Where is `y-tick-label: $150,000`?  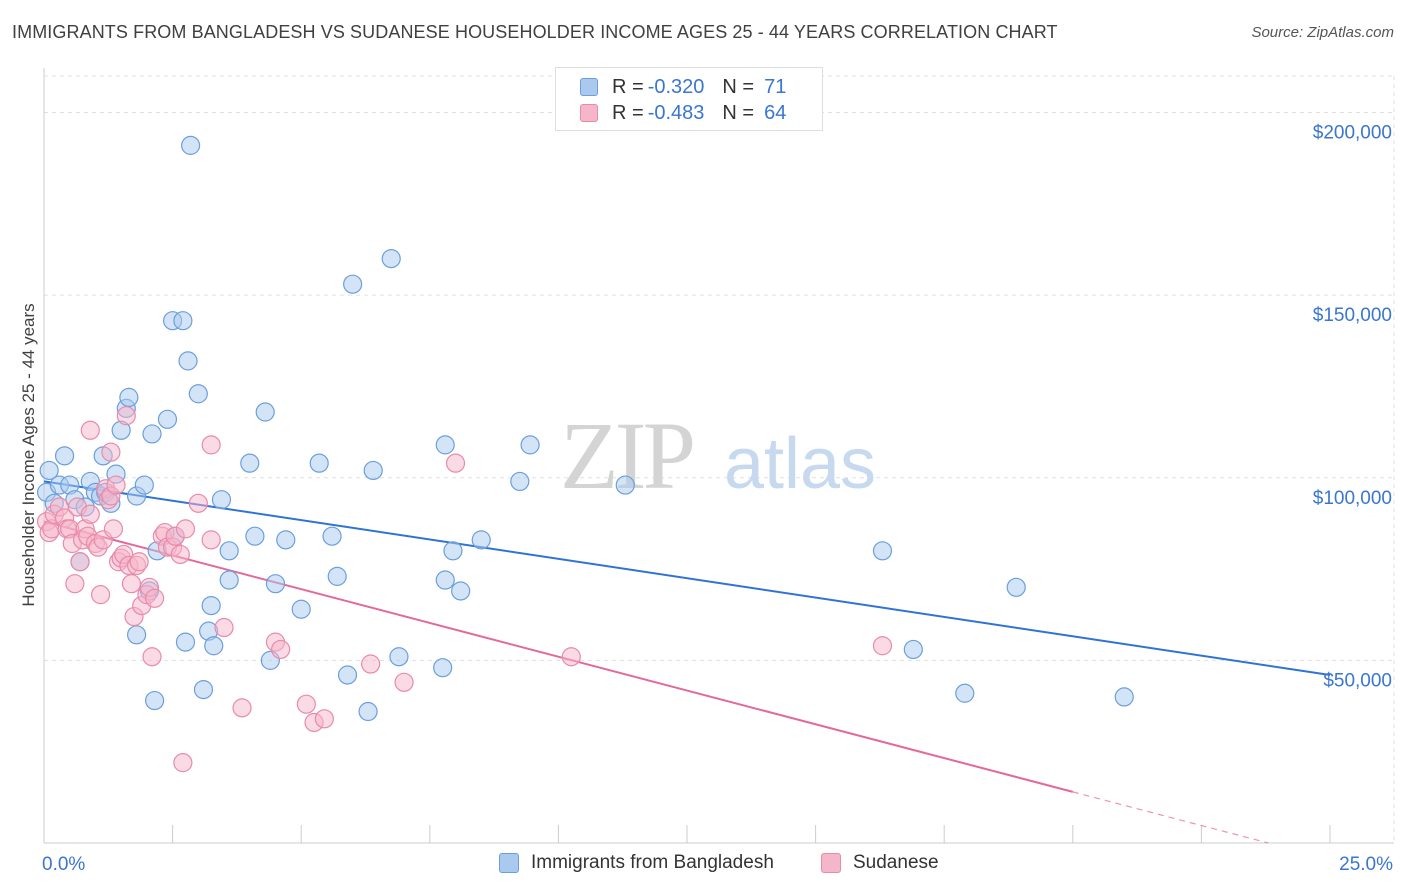
y-tick-label: $150,000 is located at coordinates (1352, 315).